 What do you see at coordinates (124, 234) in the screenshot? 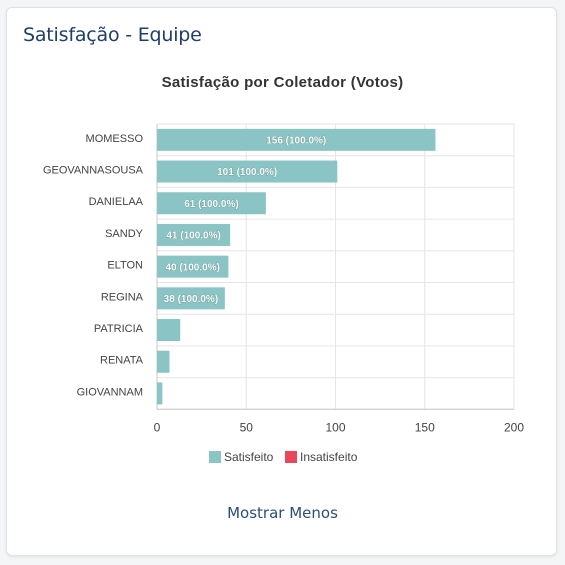
I see `category-label: SANDY` at bounding box center [124, 234].